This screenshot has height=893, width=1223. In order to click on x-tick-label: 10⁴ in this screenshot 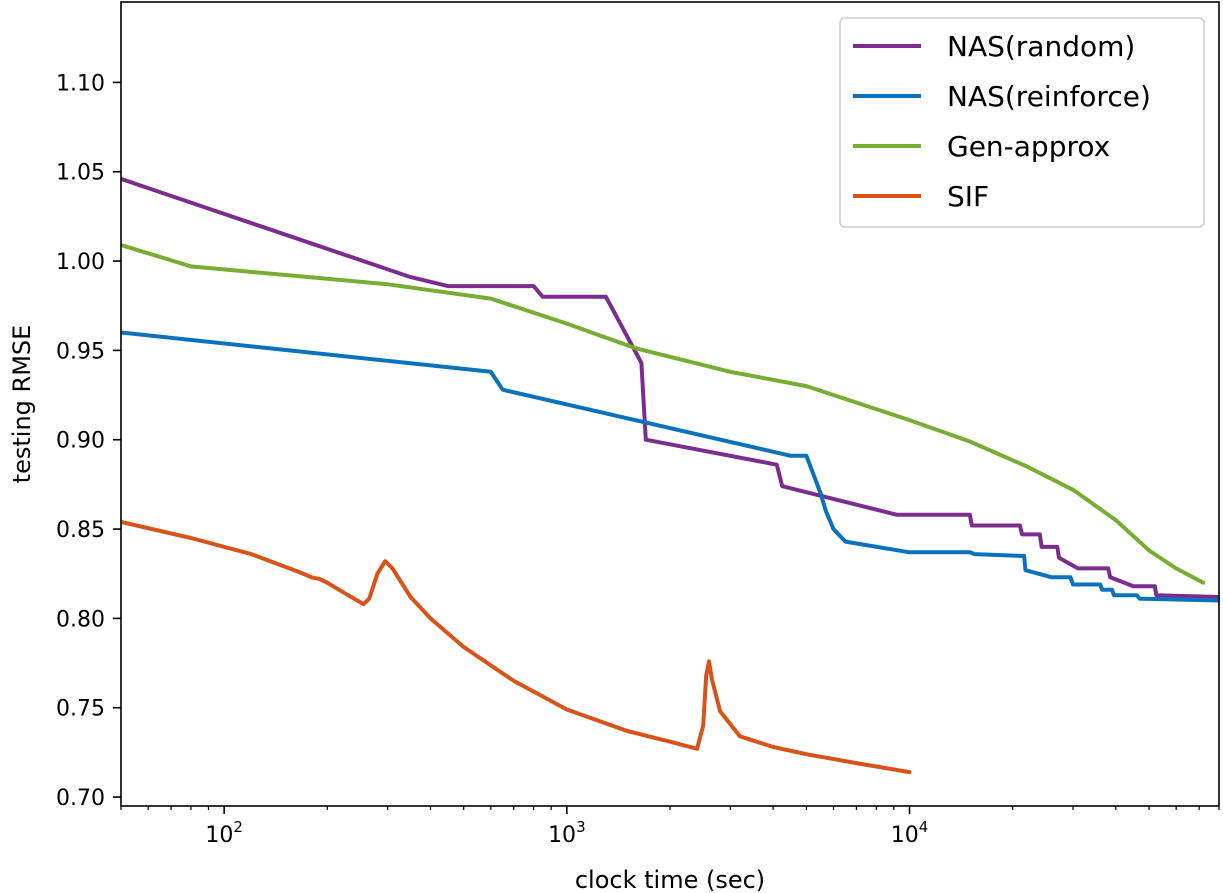, I will do `click(910, 833)`.